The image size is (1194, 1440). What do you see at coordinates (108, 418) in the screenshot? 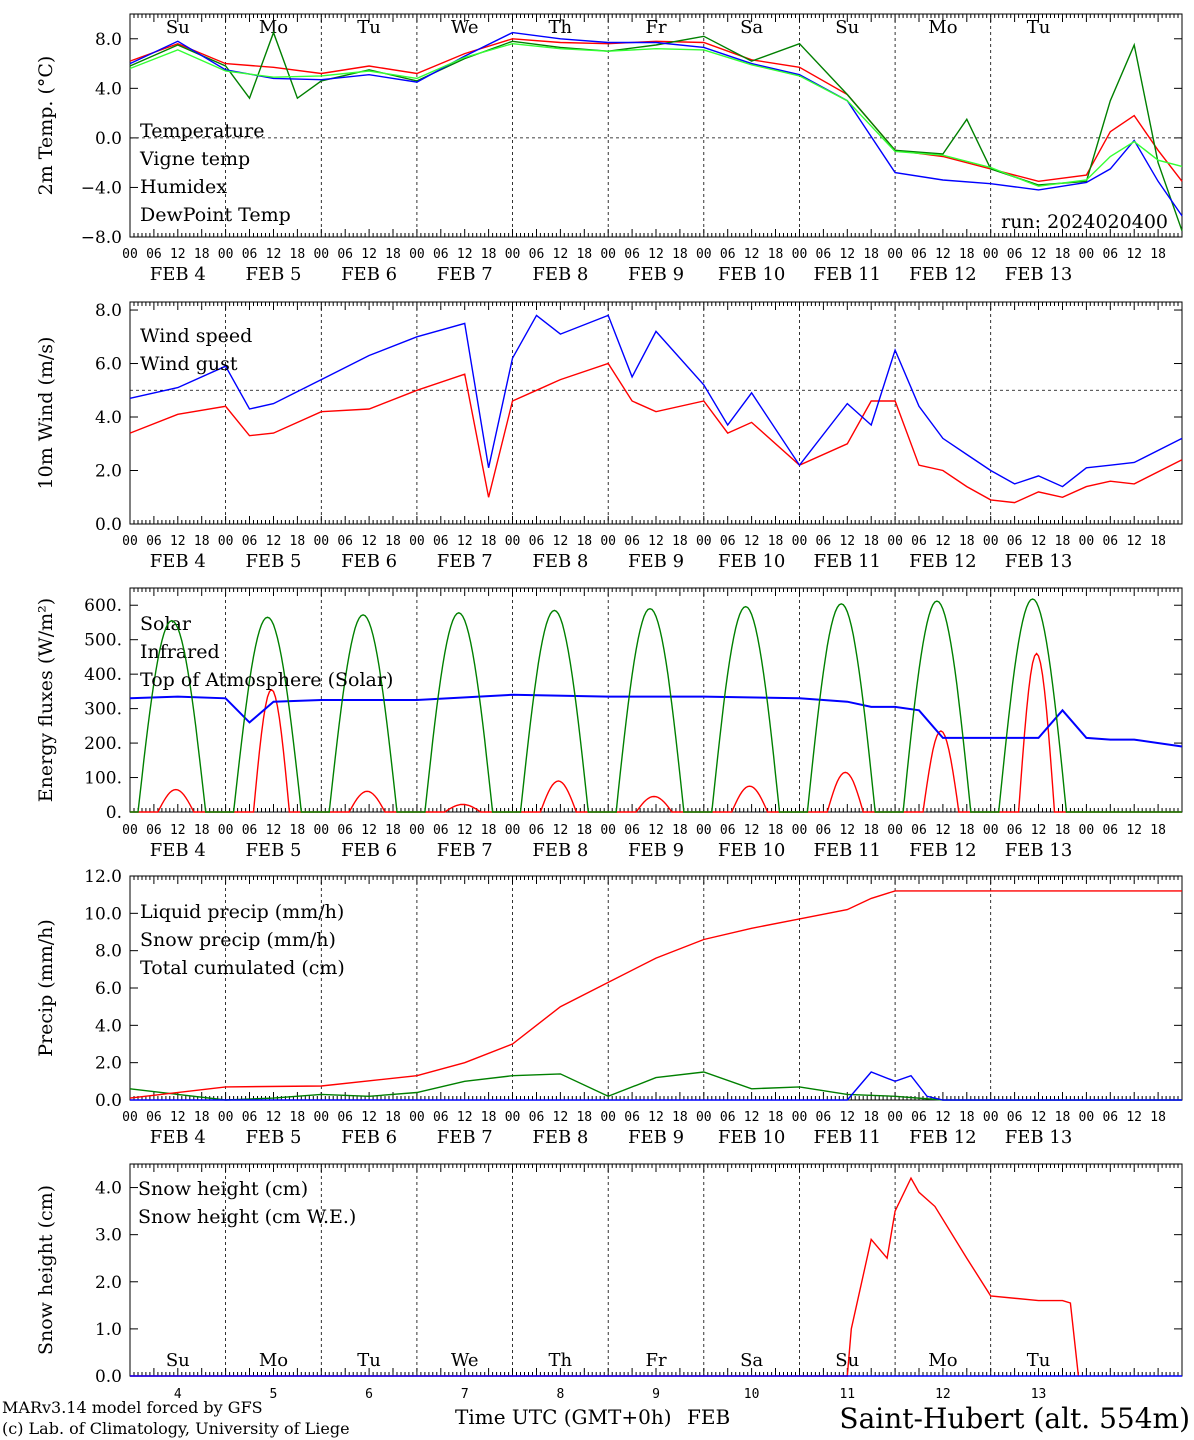
I see `y-tick-label: 4.0` at bounding box center [108, 418].